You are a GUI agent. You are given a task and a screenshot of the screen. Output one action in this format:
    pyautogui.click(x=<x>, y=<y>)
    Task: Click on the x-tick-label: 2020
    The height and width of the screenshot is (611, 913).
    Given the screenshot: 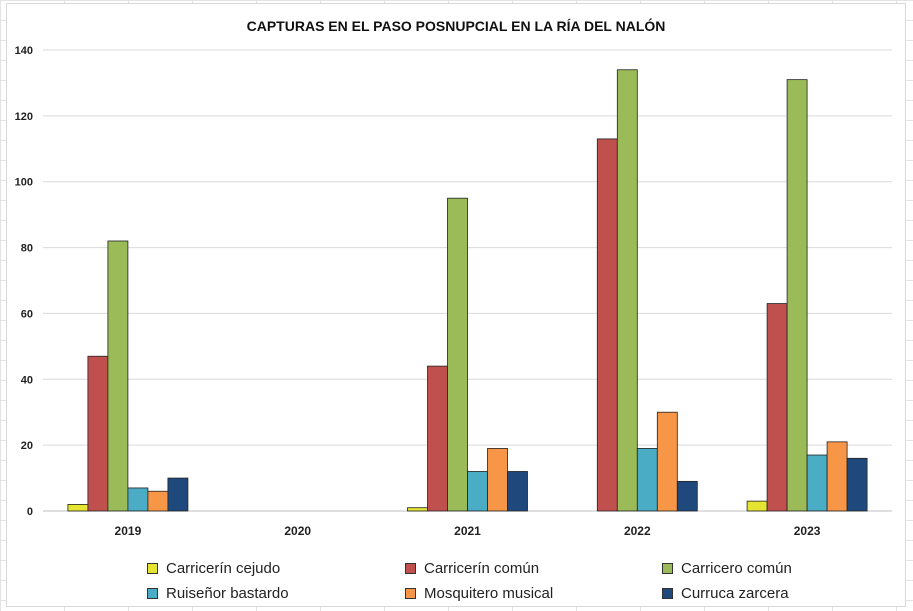 What is the action you would take?
    pyautogui.click(x=297, y=531)
    